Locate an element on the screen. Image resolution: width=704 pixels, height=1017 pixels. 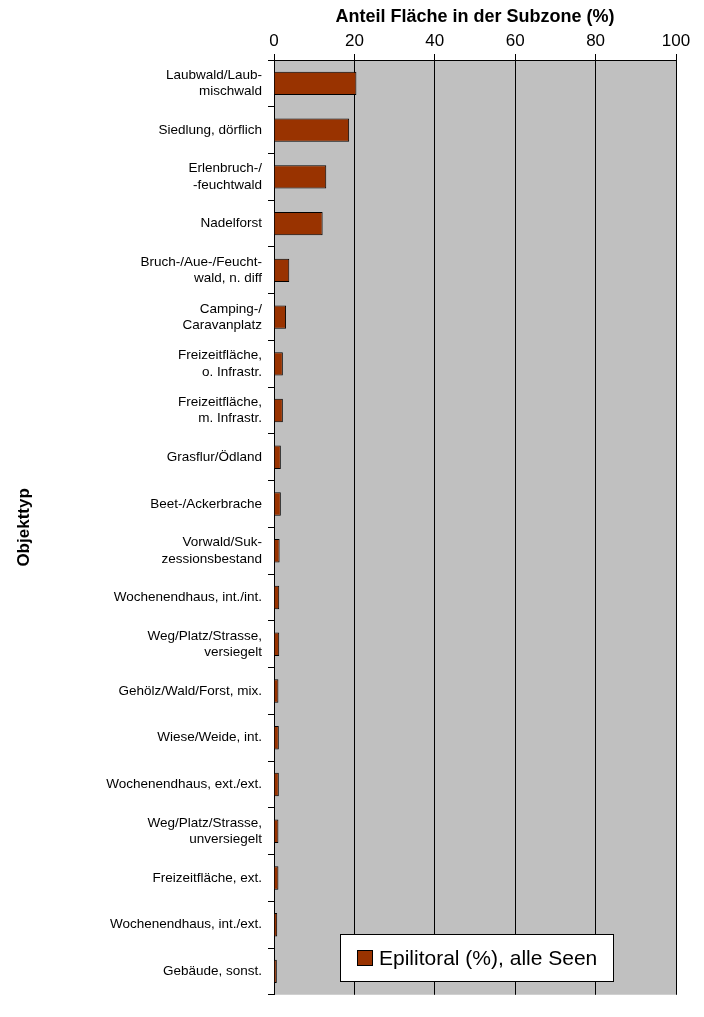
y-tick-label: Freizeitfläche, ext. is located at coordinates (207, 877).